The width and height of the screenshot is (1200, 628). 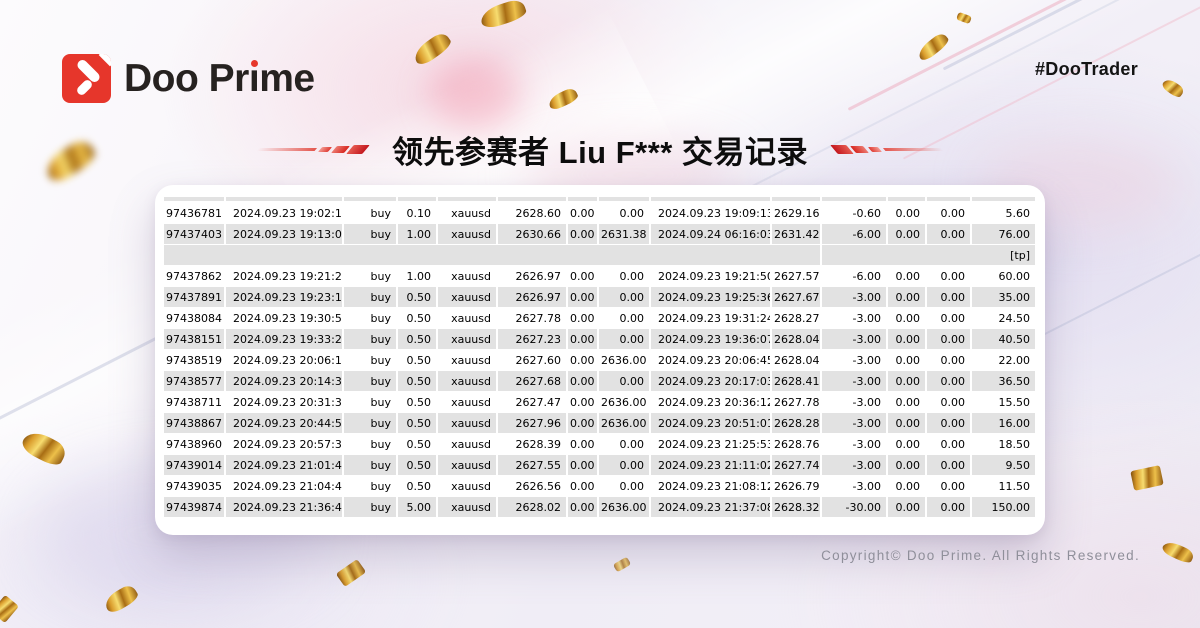 I want to click on pink-glow, so click(x=475, y=94).